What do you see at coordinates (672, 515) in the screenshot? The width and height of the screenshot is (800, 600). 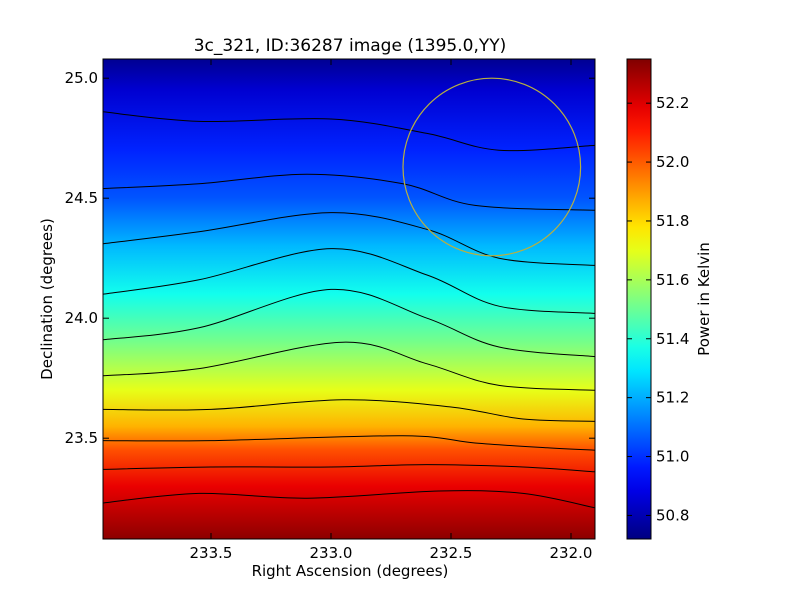 I see `colorbar-tick-label: 50.8` at bounding box center [672, 515].